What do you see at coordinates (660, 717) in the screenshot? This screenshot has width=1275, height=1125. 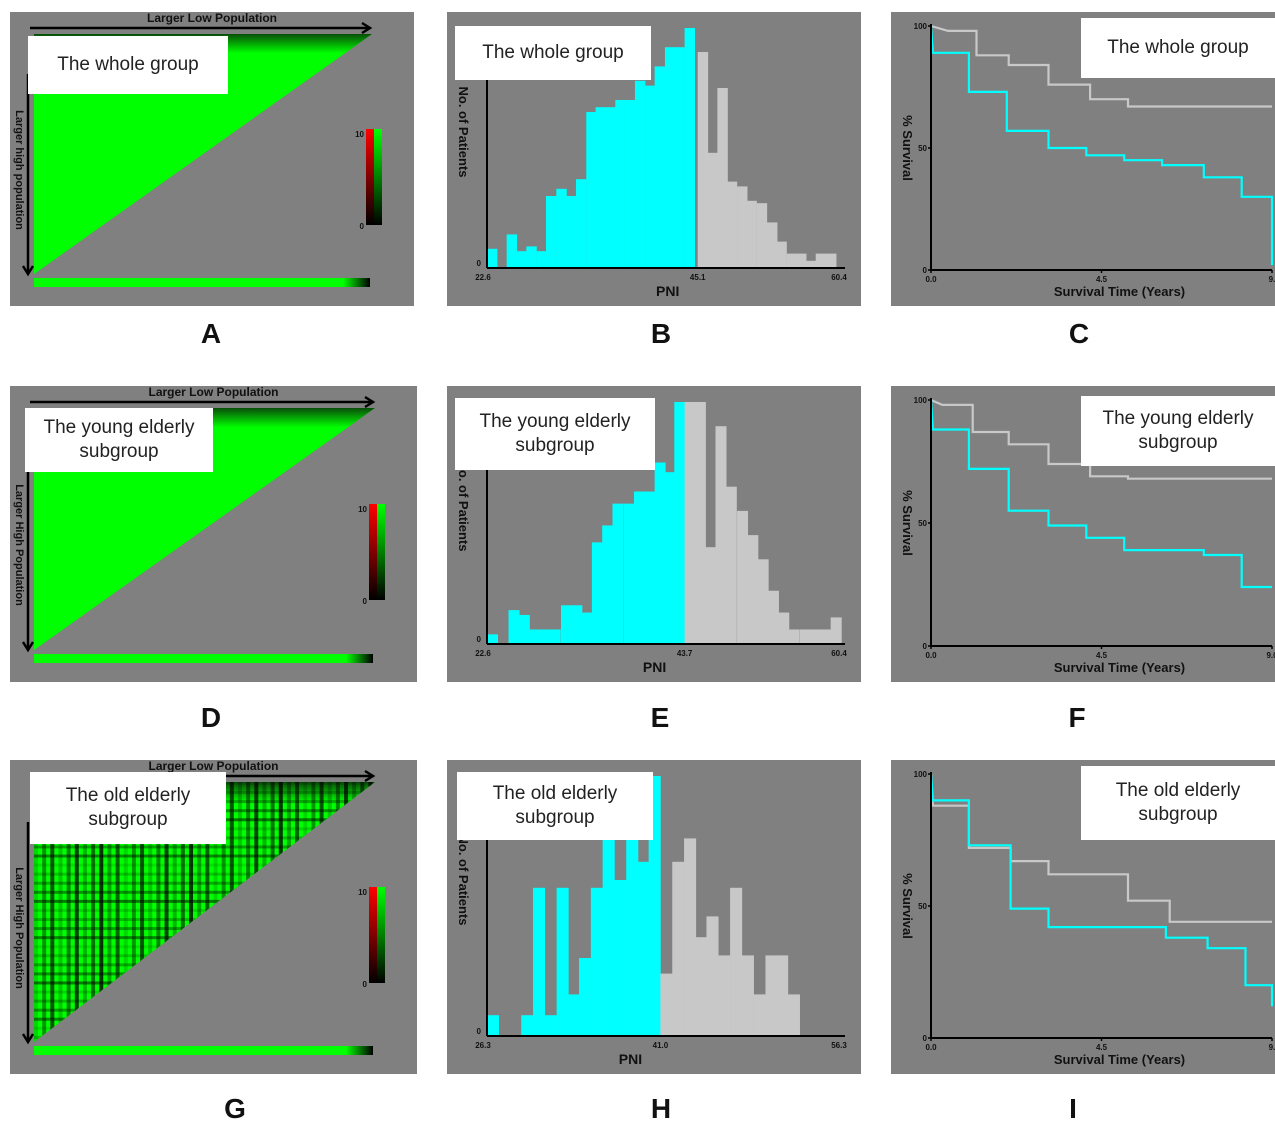 I see `panel-letter-e: E` at bounding box center [660, 717].